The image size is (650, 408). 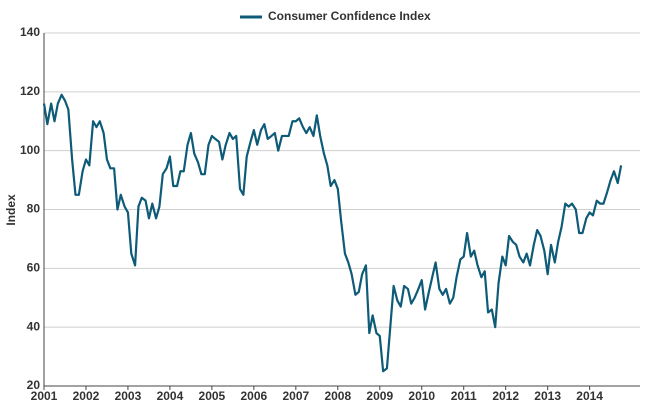 What do you see at coordinates (30, 91) in the screenshot?
I see `y-tick-label: 120` at bounding box center [30, 91].